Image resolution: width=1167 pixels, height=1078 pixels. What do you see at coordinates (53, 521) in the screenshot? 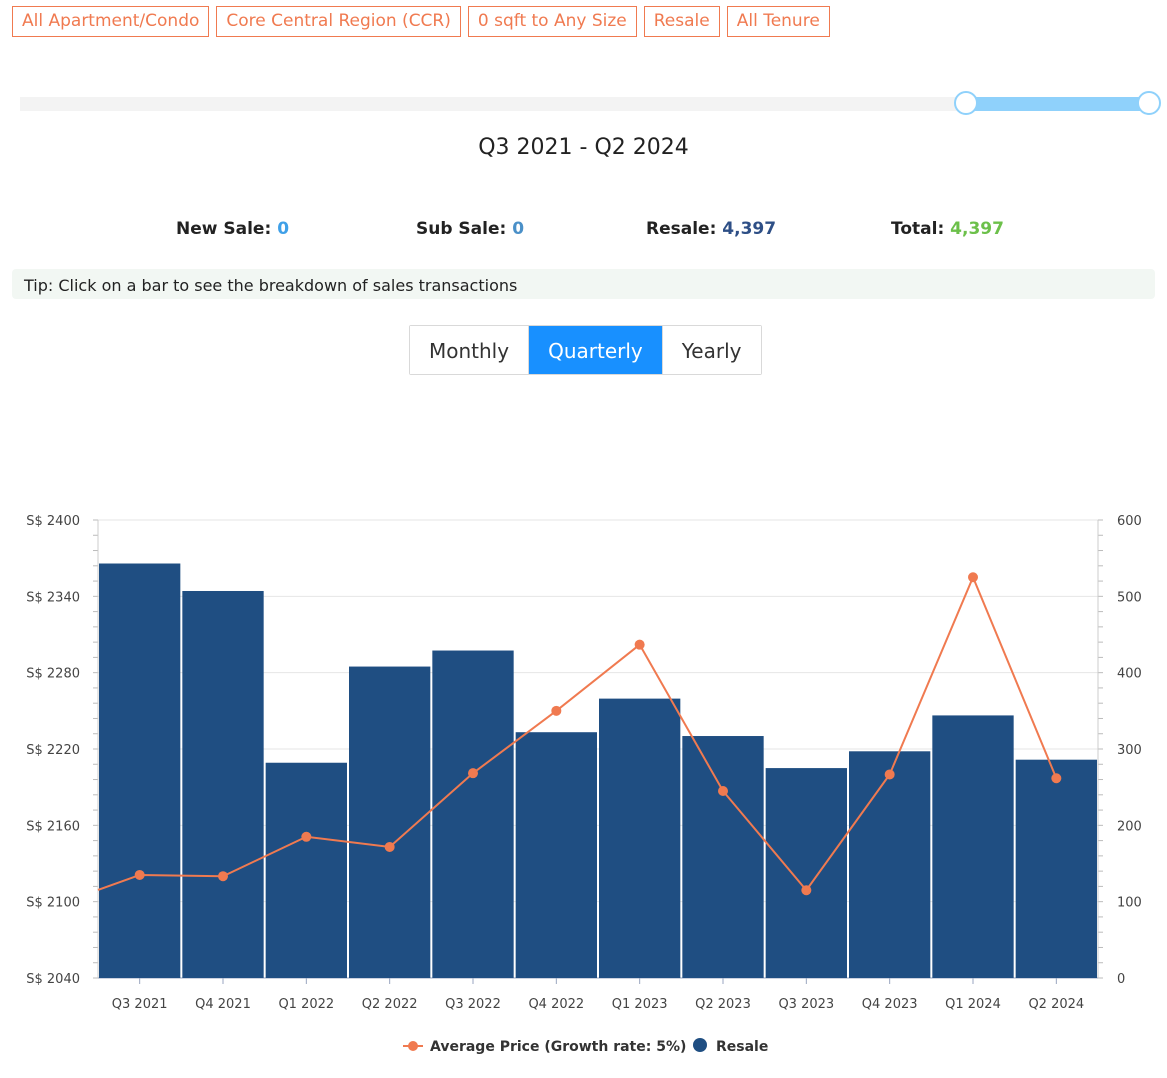
I see `left-axis-tick-label: S$ 2400` at bounding box center [53, 521].